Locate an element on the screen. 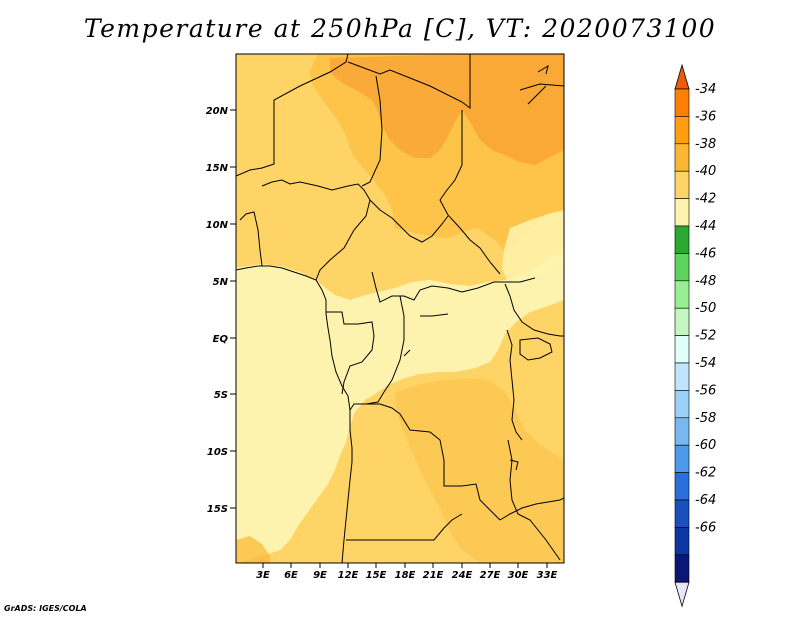 Image resolution: width=800 pixels, height=618 pixels. border-nigeria is located at coordinates (316, 230).